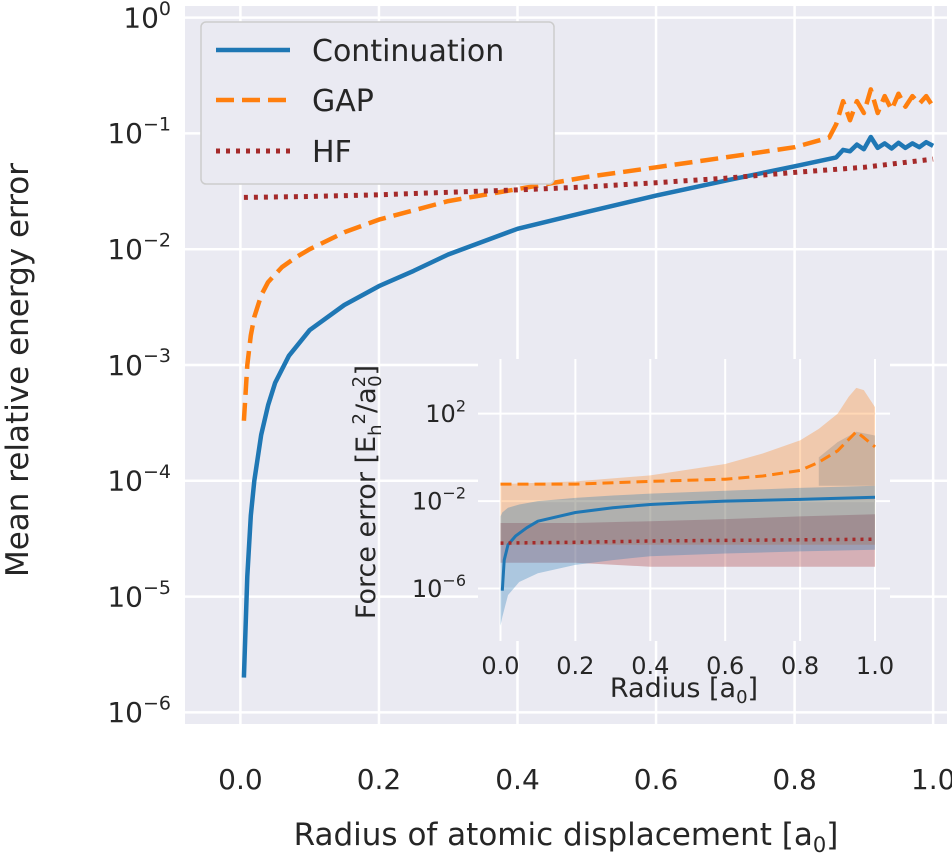  What do you see at coordinates (566, 836) in the screenshot?
I see `main-x-axis-label: Radius of atomic displacement [a0]` at bounding box center [566, 836].